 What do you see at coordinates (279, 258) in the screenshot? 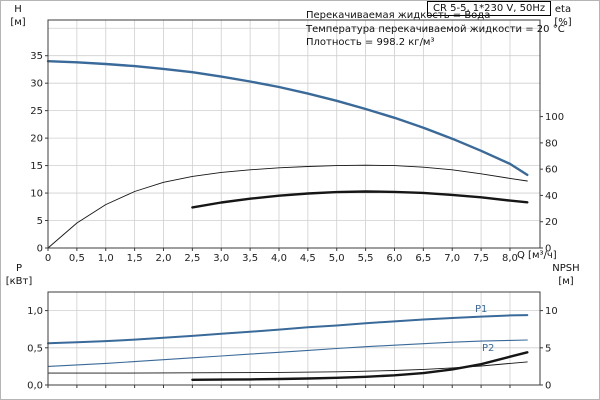
I see `x-tick-label: 4,0` at bounding box center [279, 258].